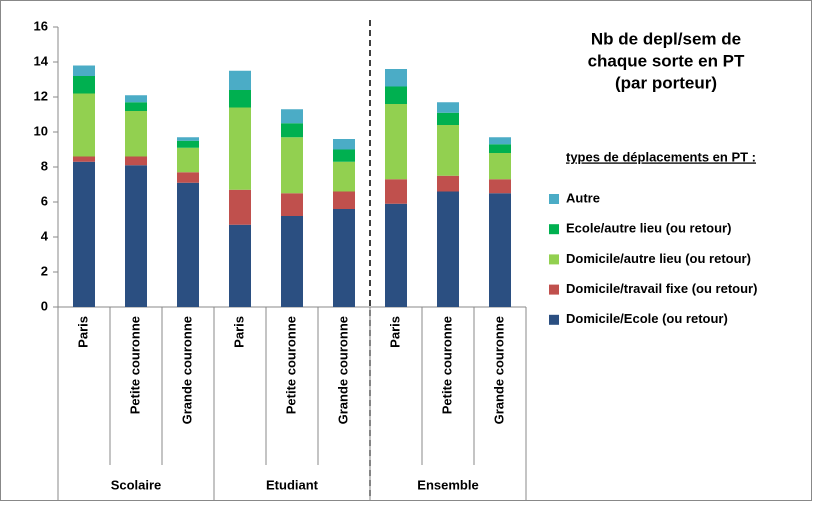 This screenshot has height=507, width=813. What do you see at coordinates (666, 60) in the screenshot?
I see `chart-title: chaque sorte en PT` at bounding box center [666, 60].